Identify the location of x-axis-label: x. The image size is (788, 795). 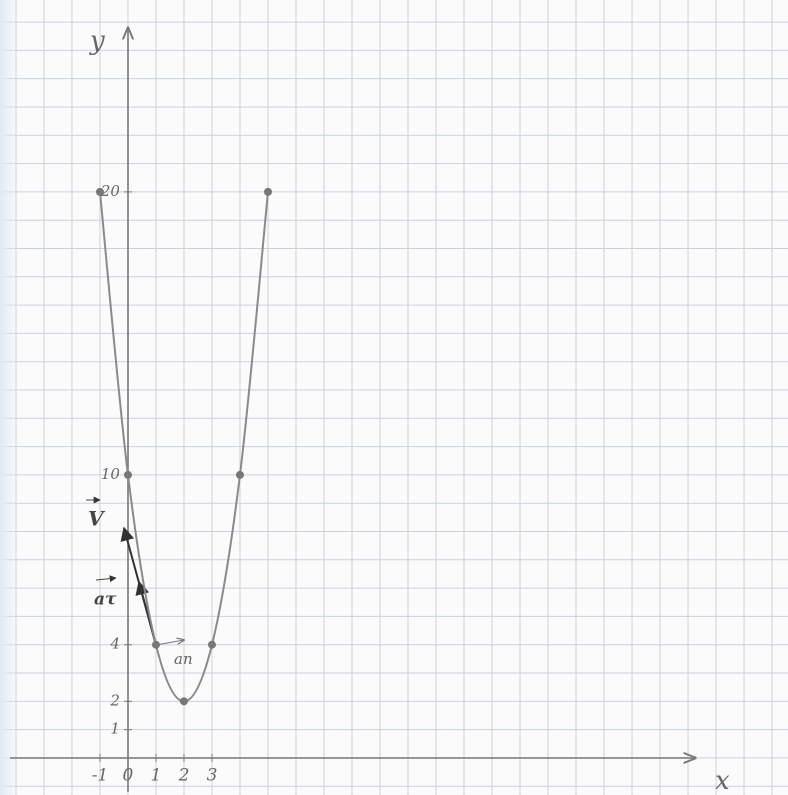
(722, 780).